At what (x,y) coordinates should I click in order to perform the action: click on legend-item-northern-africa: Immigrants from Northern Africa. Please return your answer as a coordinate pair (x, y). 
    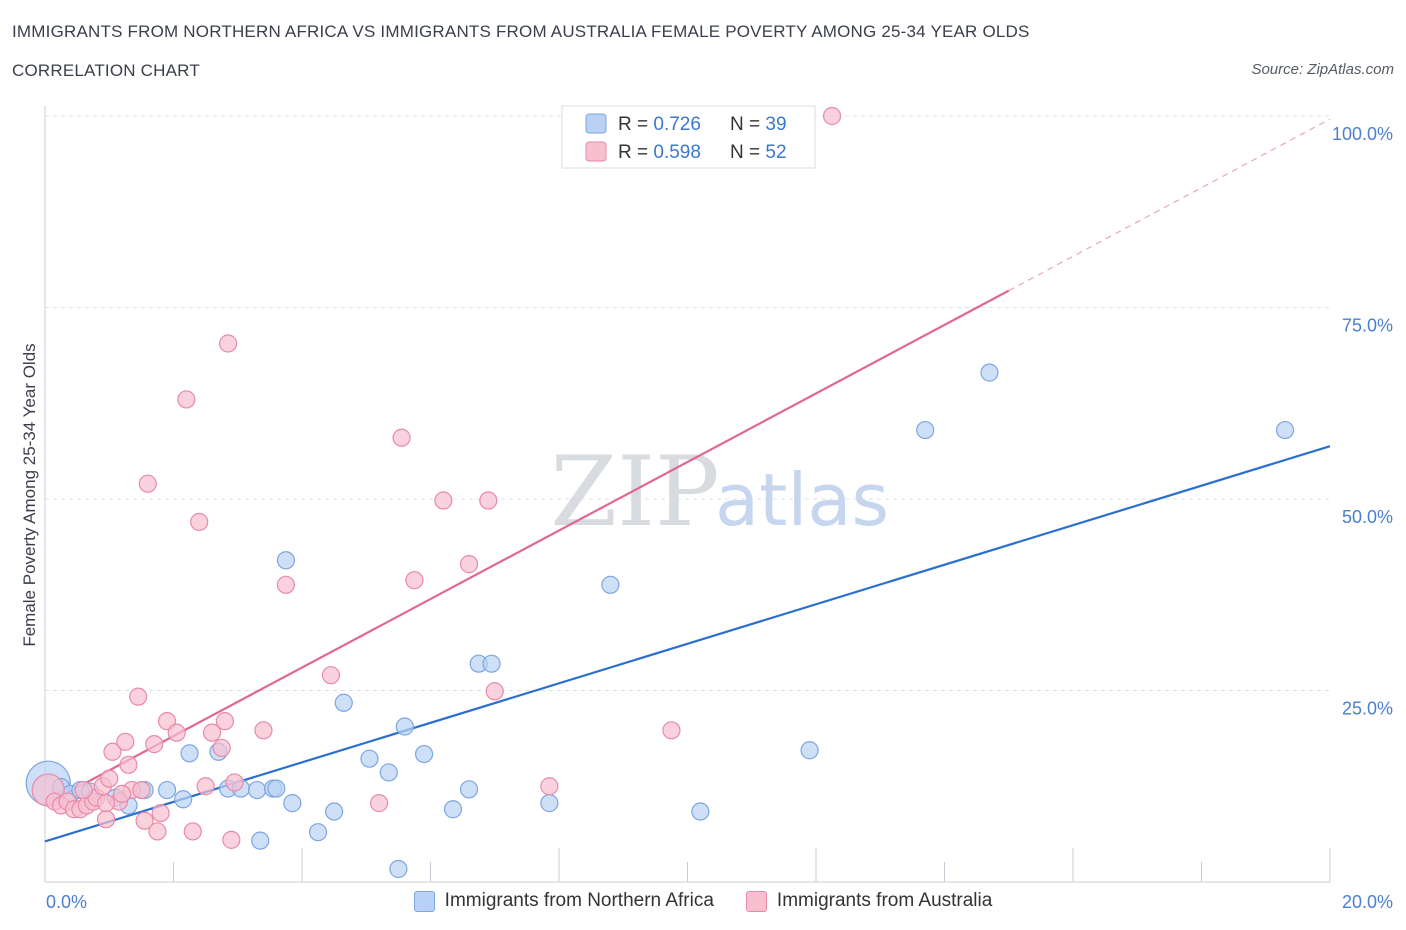
    Looking at the image, I should click on (563, 901).